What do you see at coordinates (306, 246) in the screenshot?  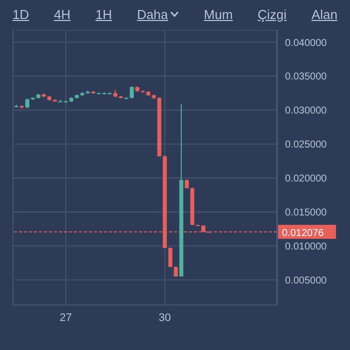 I see `y-tick-label: 0.010000` at bounding box center [306, 246].